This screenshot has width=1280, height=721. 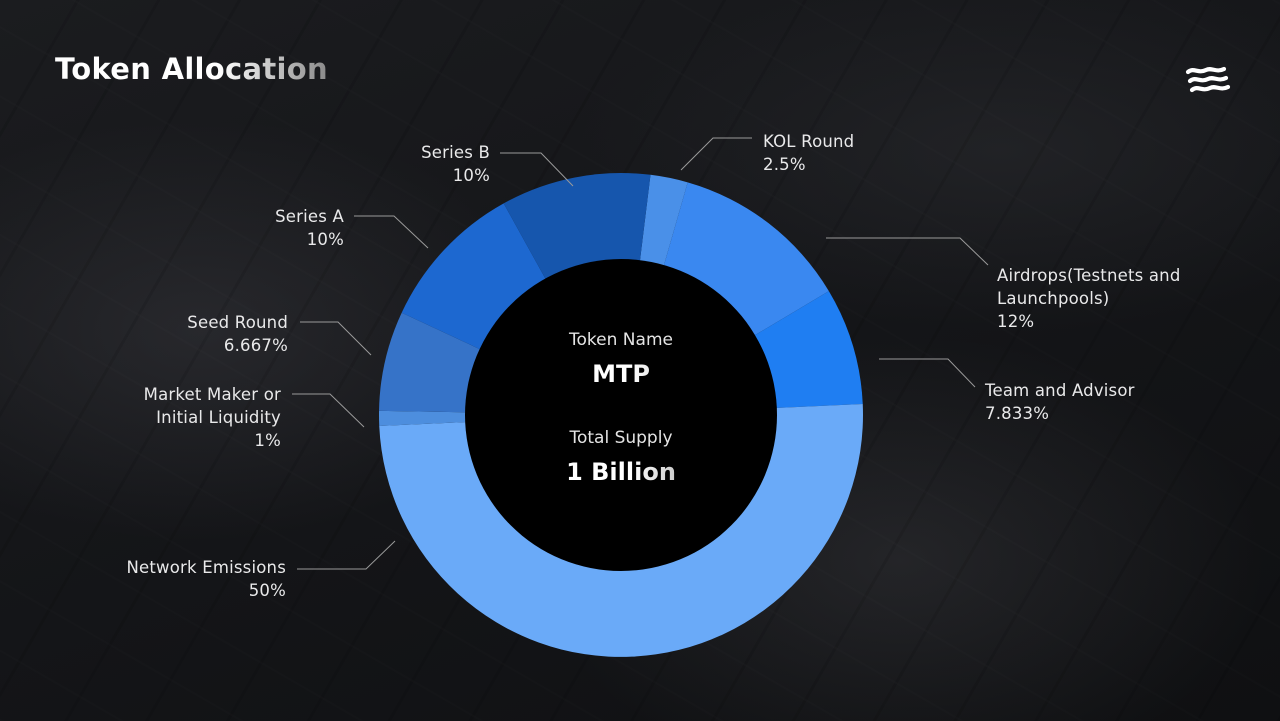 I want to click on label-team-advisor: Team and Advisor 7.833%, so click(x=1060, y=402).